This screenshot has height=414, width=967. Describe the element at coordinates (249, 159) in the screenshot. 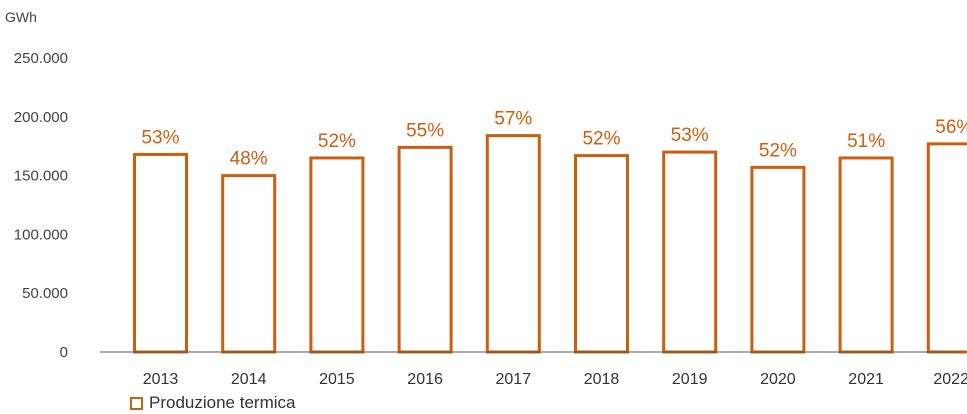

I see `bar-value-label: 48%` at that location.